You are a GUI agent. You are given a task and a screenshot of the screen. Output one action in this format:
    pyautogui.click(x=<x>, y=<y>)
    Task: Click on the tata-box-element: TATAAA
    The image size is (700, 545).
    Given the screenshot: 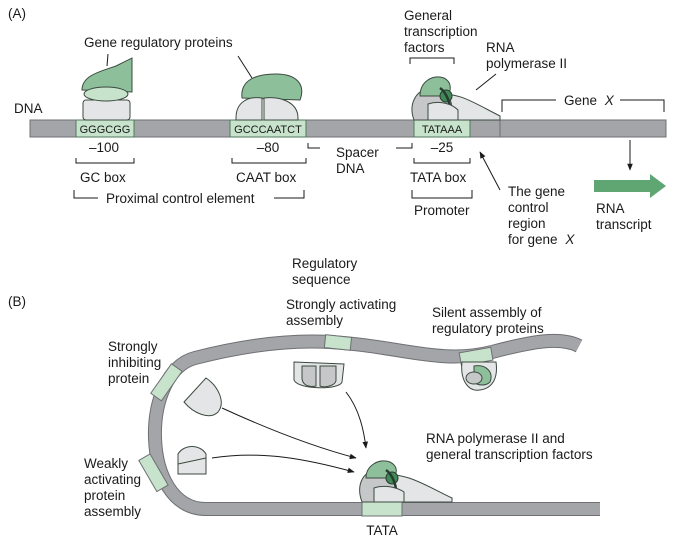 What is the action you would take?
    pyautogui.click(x=442, y=128)
    